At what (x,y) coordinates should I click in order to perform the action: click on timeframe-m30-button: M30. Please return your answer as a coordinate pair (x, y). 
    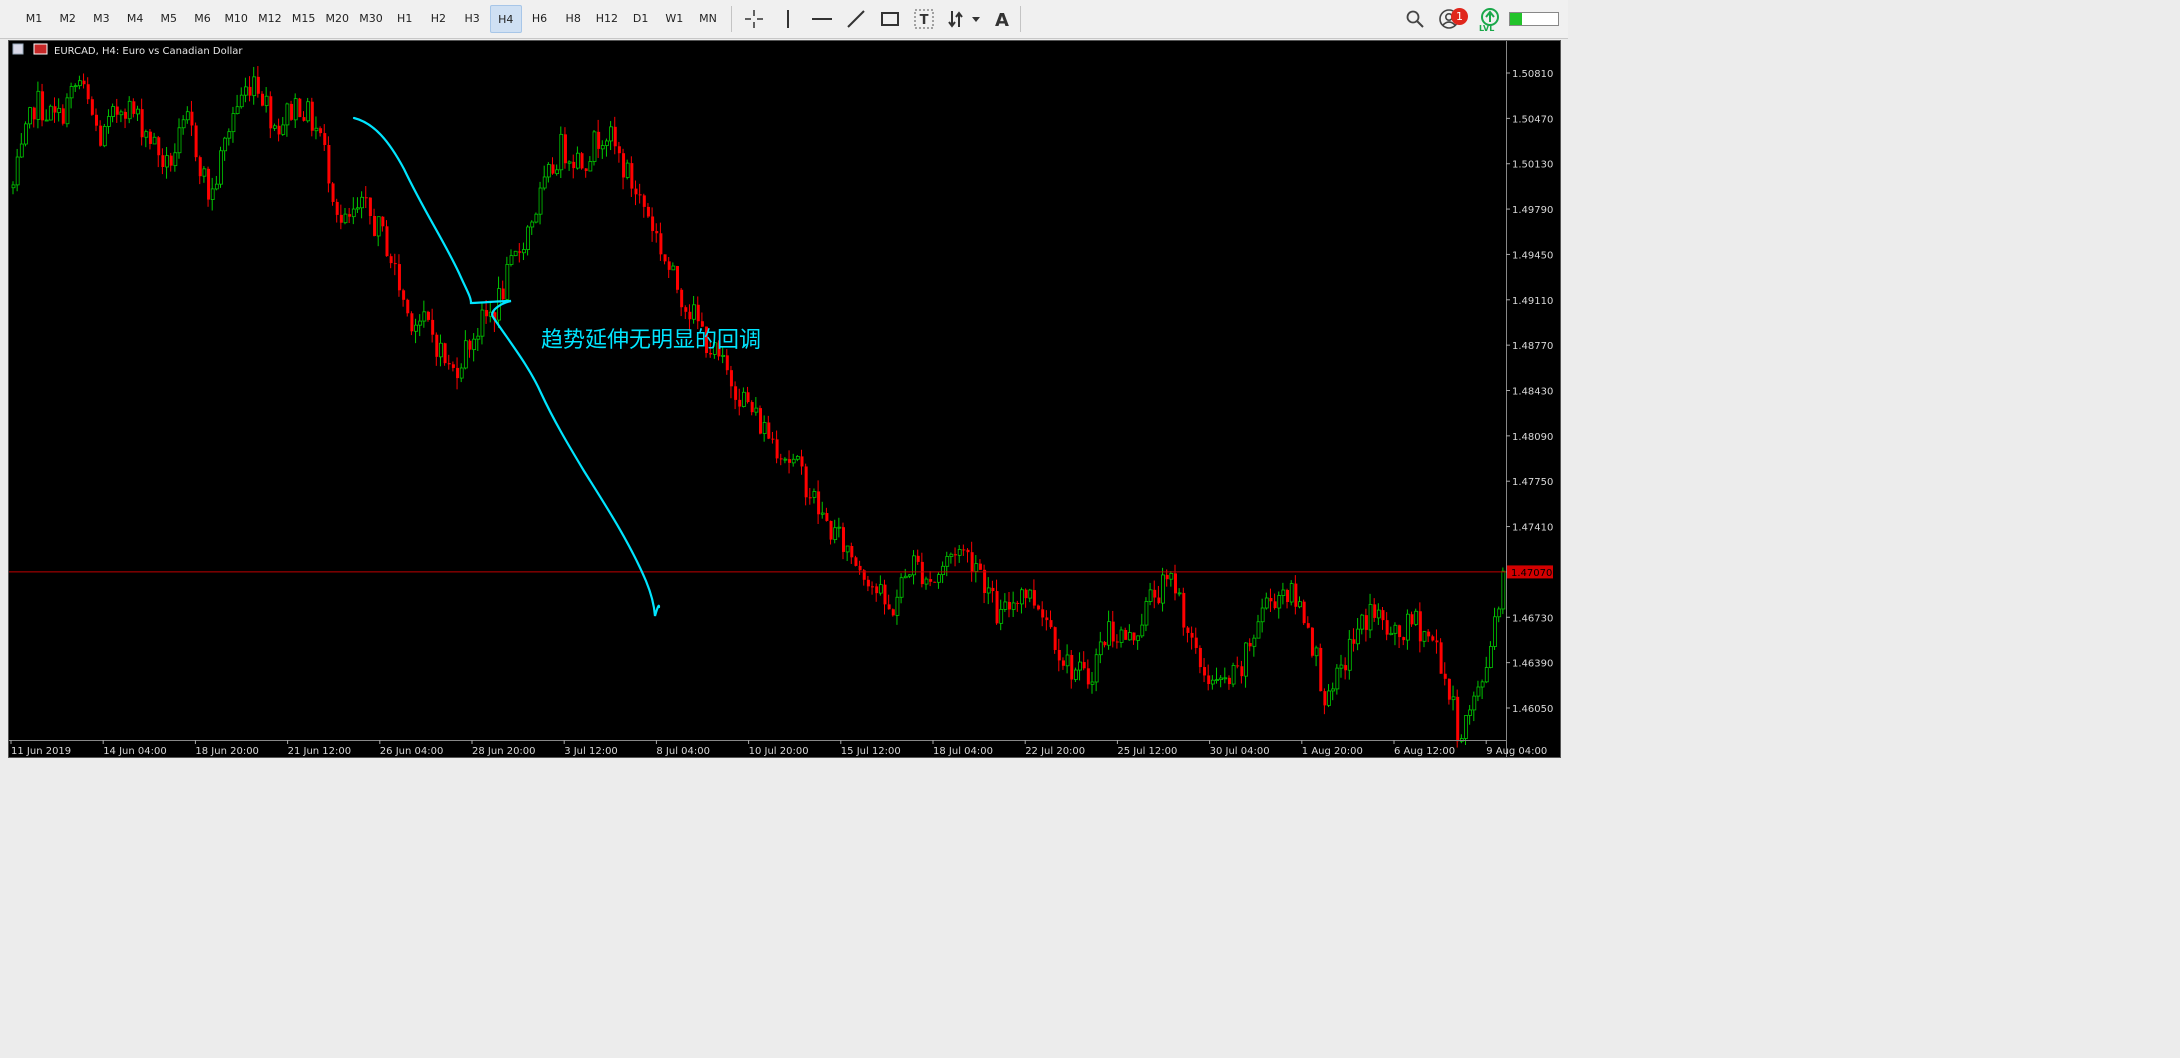
    Looking at the image, I should click on (371, 18).